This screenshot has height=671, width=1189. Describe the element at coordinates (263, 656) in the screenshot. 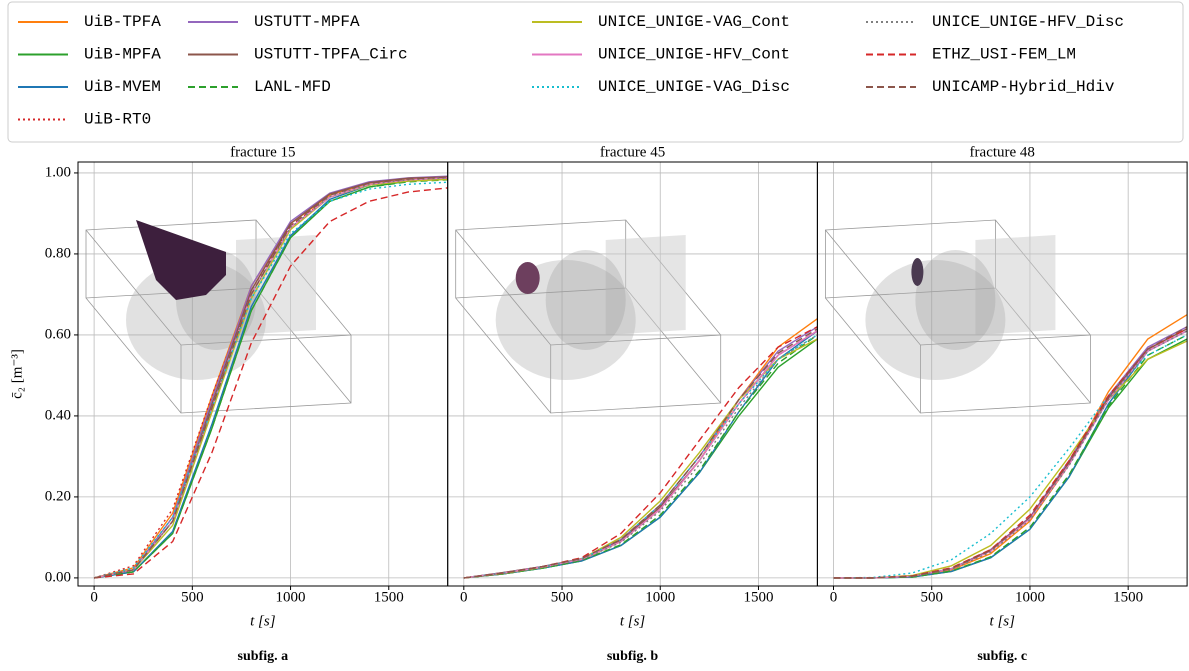

I see `caption: subfig. a` at that location.